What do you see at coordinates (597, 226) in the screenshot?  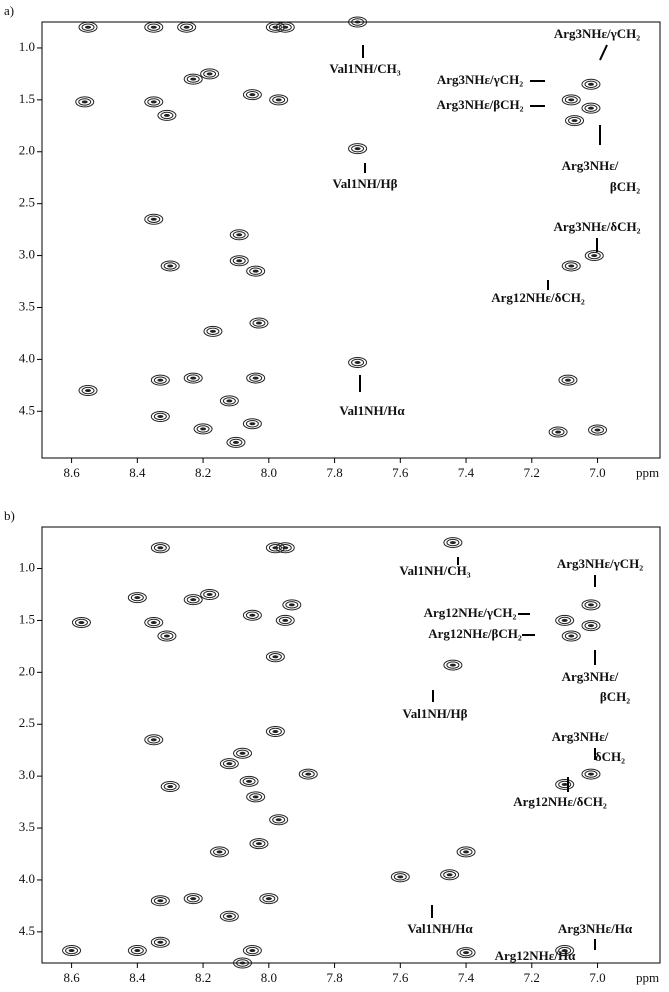 I see `peak-annotation: Arg3NHε/δCH₂` at bounding box center [597, 226].